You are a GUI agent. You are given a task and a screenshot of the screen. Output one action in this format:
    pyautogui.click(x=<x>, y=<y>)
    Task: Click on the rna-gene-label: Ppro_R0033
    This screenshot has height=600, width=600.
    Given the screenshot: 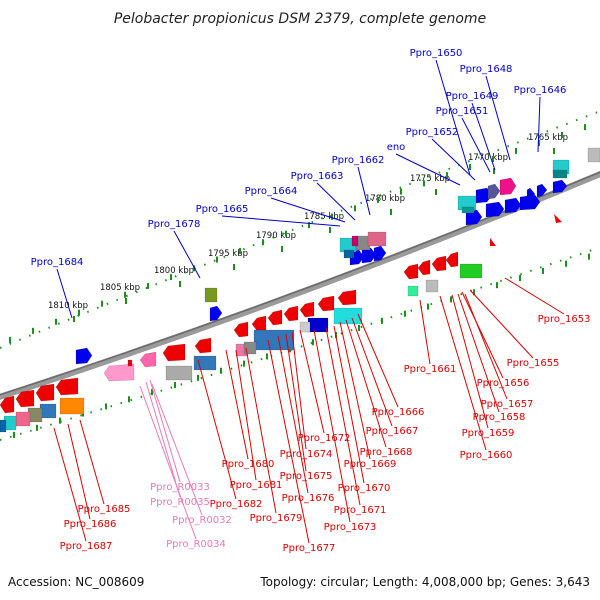 What is the action you would take?
    pyautogui.click(x=180, y=487)
    